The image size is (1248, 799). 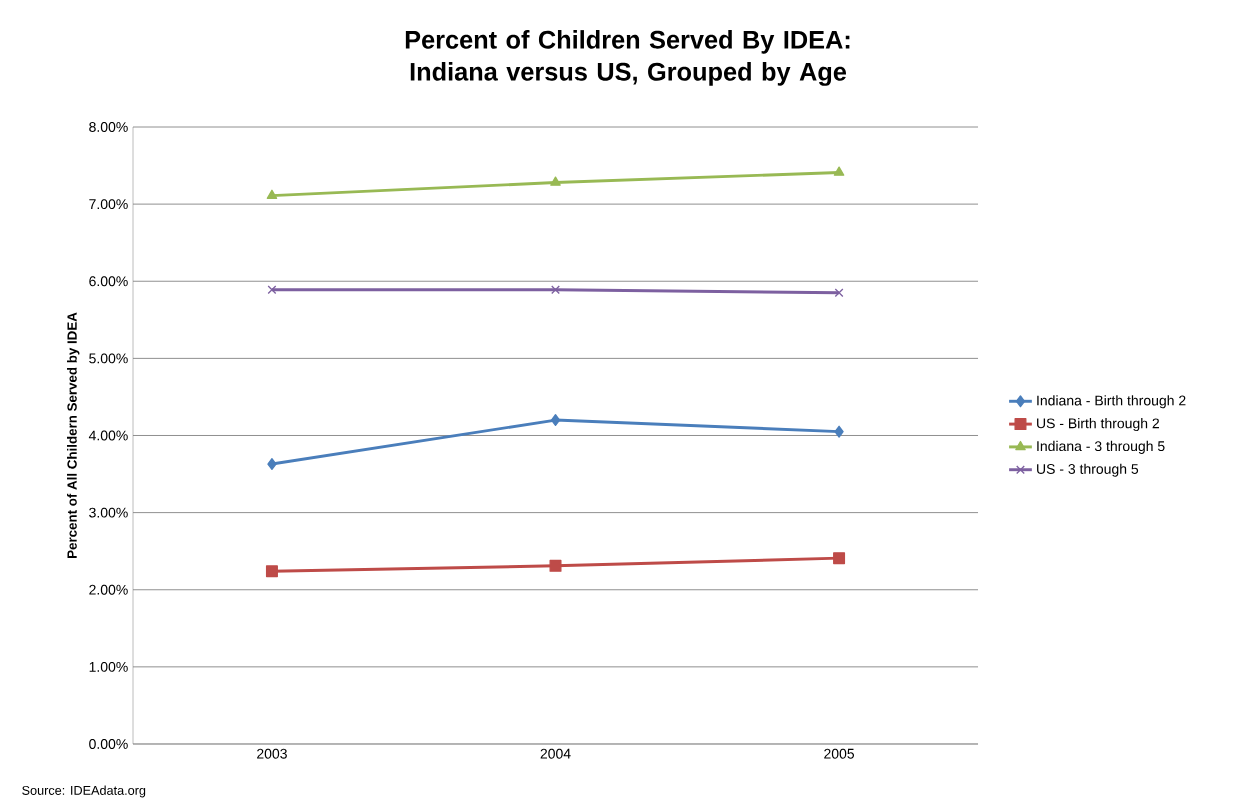 I want to click on y-tick-label: 2.00%, so click(x=108, y=589).